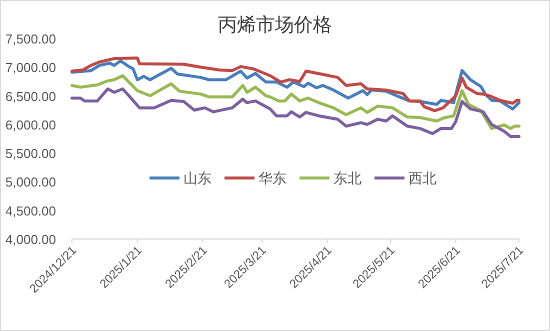 The width and height of the screenshot is (550, 331). I want to click on legend-label: 东北, so click(348, 179).